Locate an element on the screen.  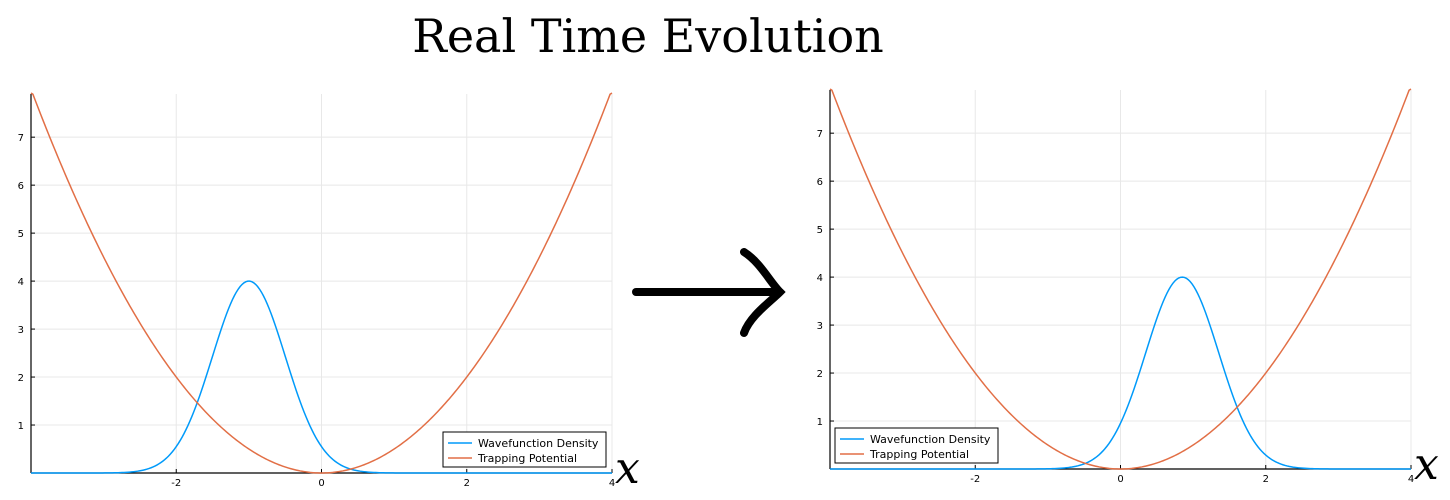
right-arrow-icon is located at coordinates (709, 292).